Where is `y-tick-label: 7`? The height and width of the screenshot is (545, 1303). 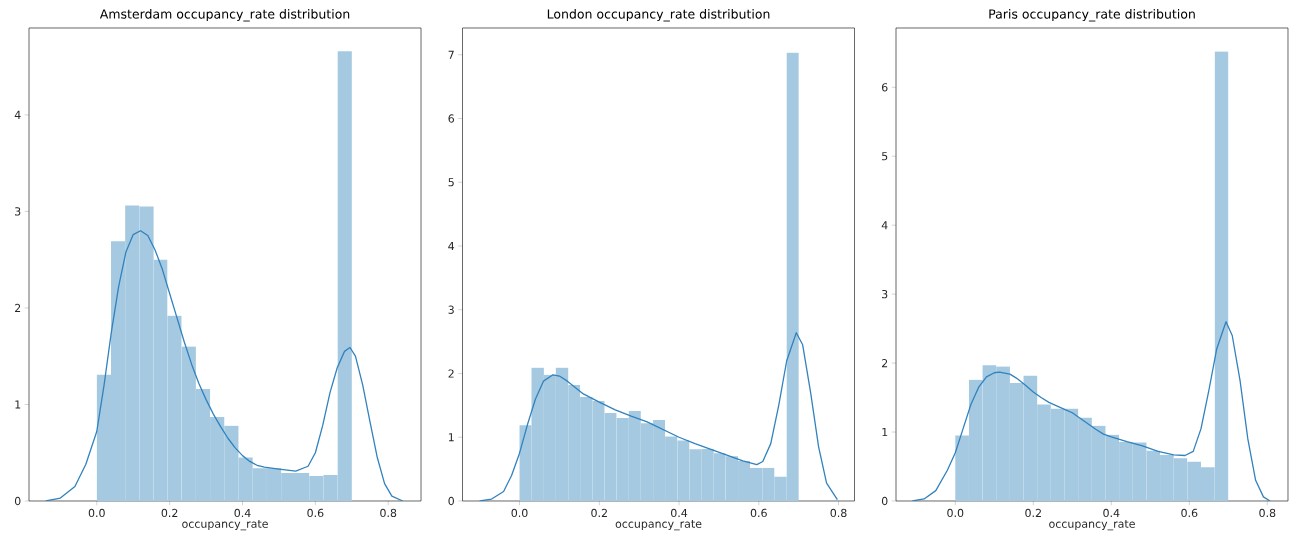
y-tick-label: 7 is located at coordinates (451, 54).